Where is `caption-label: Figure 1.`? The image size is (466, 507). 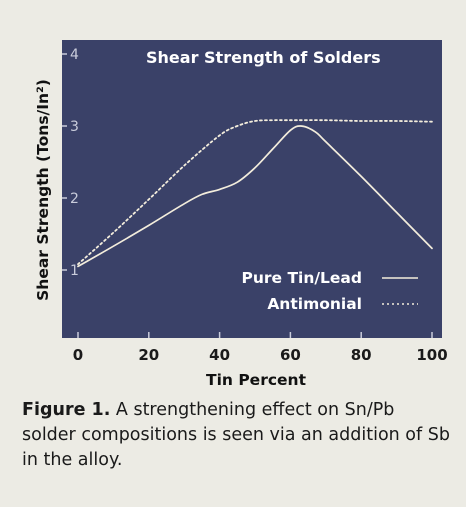
caption-label: Figure 1. is located at coordinates (66, 410).